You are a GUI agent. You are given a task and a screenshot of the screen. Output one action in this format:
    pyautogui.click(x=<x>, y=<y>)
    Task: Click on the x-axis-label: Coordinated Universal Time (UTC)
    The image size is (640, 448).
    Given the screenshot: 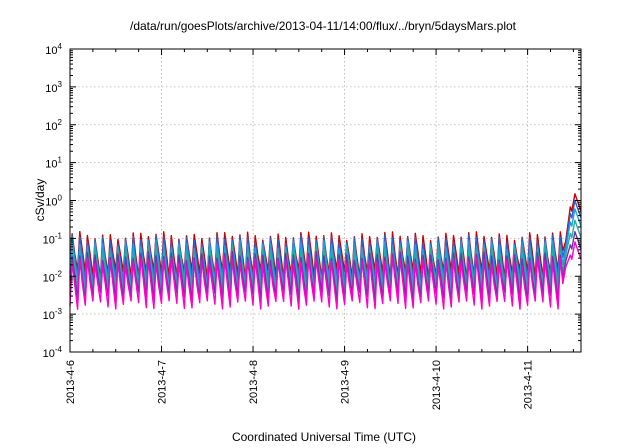 What is the action you would take?
    pyautogui.click(x=324, y=437)
    